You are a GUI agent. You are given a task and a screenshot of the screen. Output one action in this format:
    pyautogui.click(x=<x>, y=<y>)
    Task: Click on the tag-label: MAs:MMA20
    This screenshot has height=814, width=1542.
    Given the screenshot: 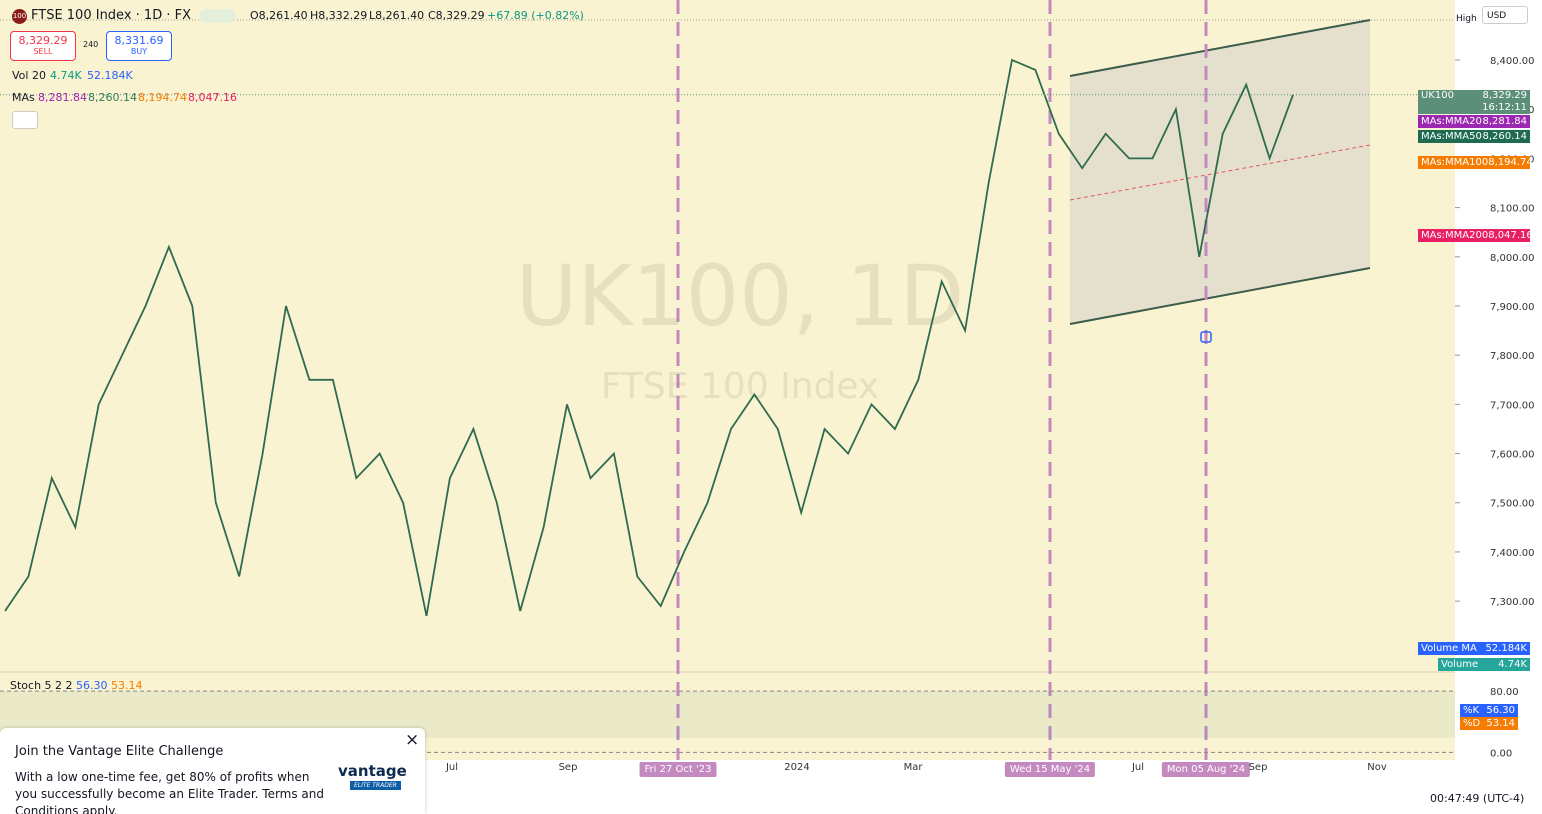 What is the action you would take?
    pyautogui.click(x=1451, y=121)
    